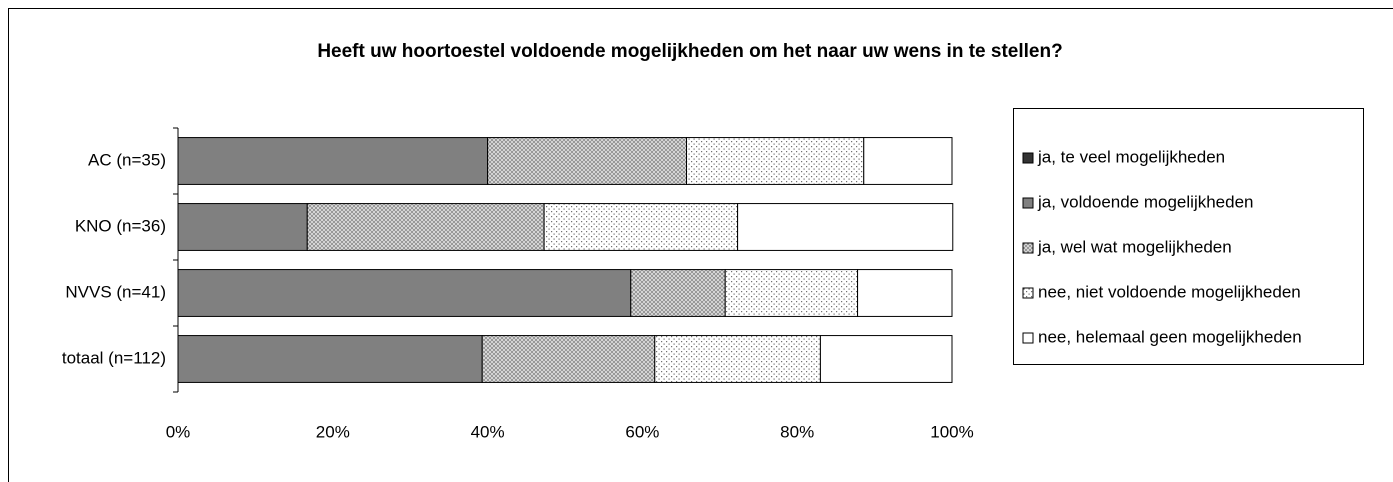 This screenshot has height=482, width=1393. Describe the element at coordinates (1170, 336) in the screenshot. I see `legend-label: nee, helemaal geen mogelijkheden` at that location.